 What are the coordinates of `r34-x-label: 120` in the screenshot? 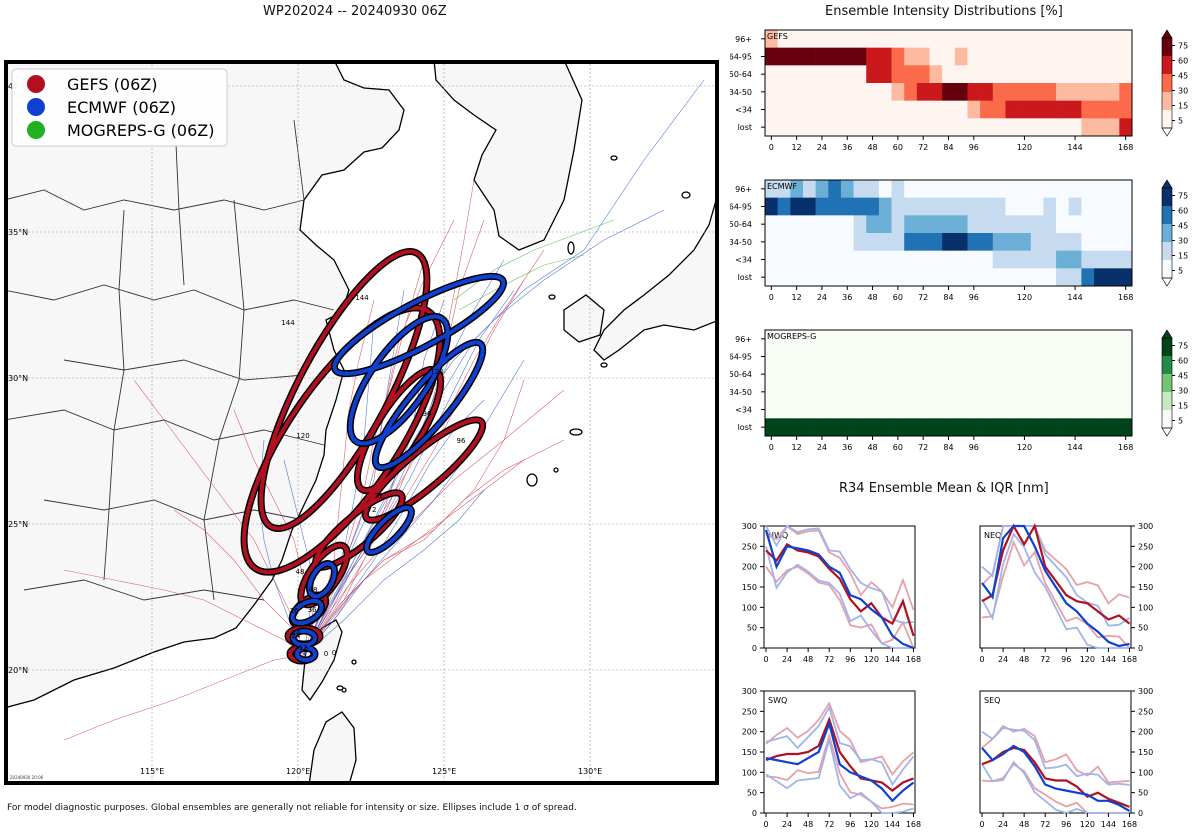 It's located at (1087, 824).